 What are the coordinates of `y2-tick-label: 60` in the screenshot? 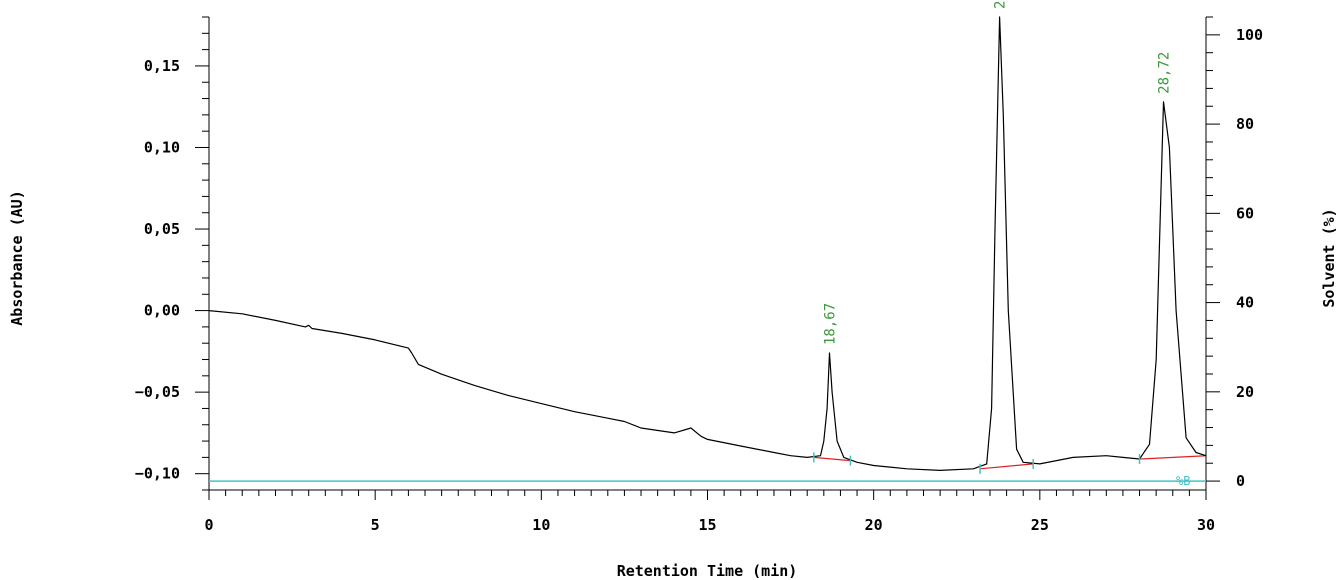 It's located at (1245, 213).